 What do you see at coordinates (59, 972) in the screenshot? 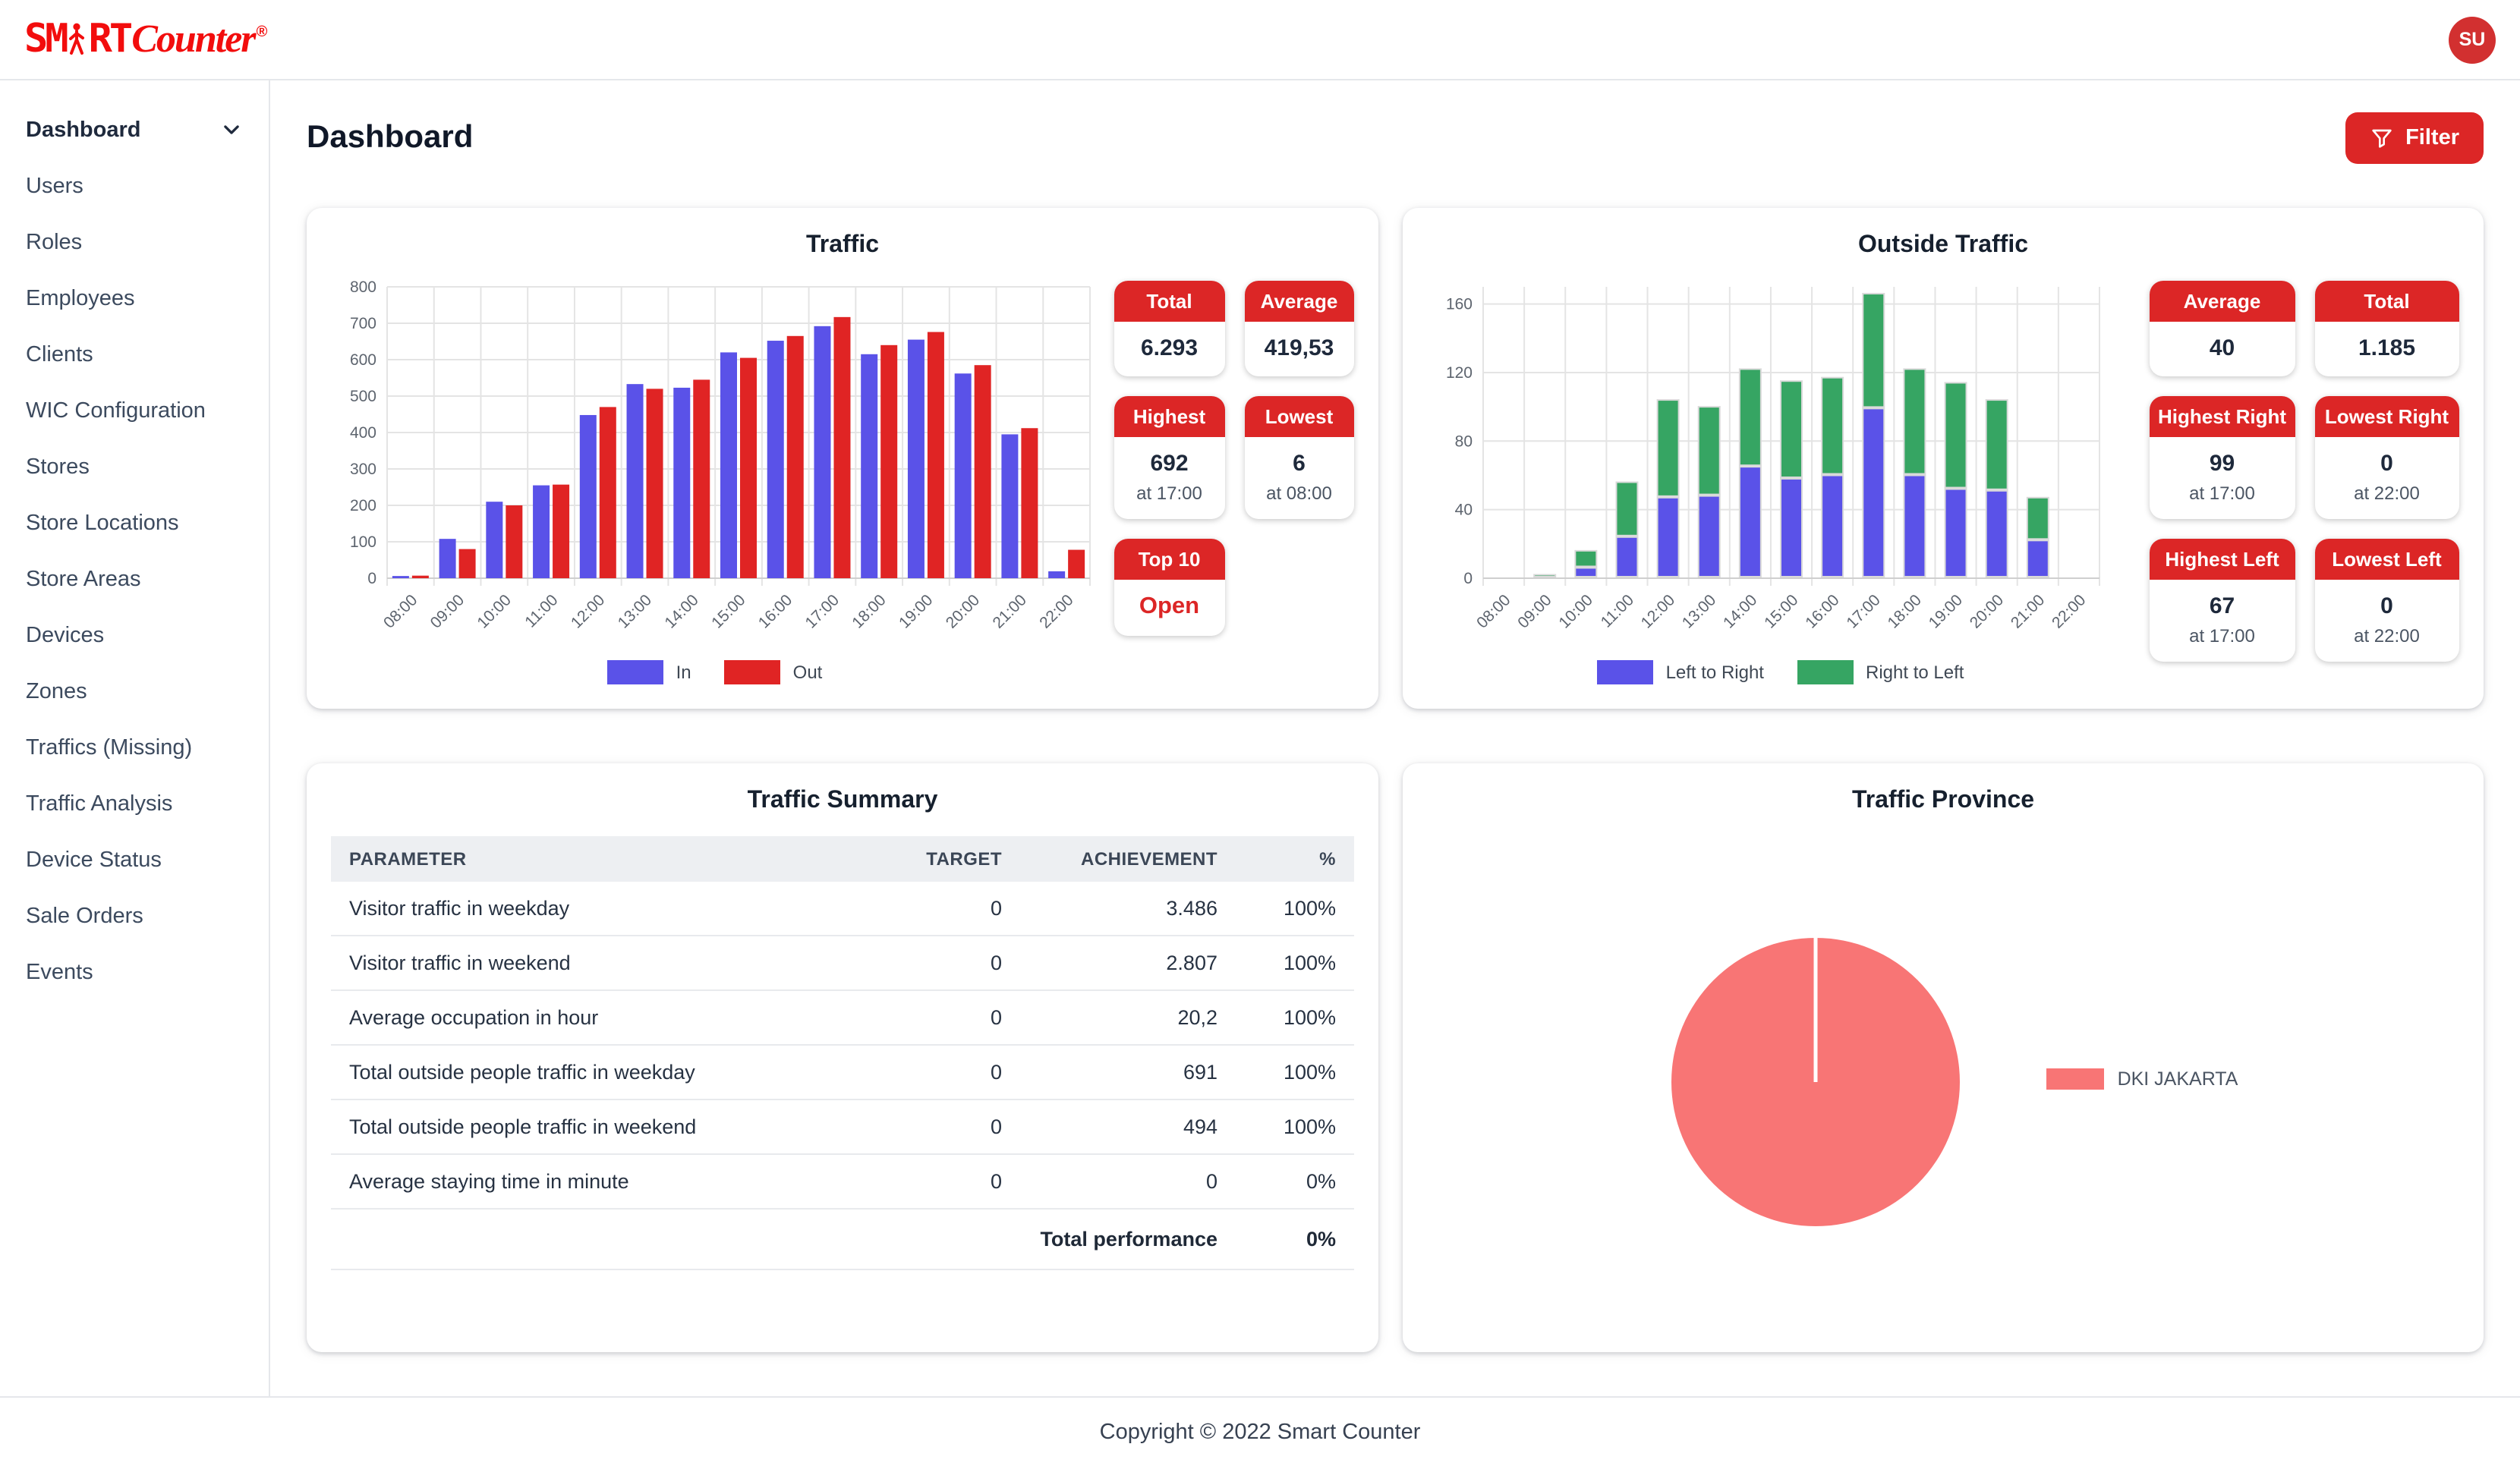
I see `sidebar-item-events: Events` at bounding box center [59, 972].